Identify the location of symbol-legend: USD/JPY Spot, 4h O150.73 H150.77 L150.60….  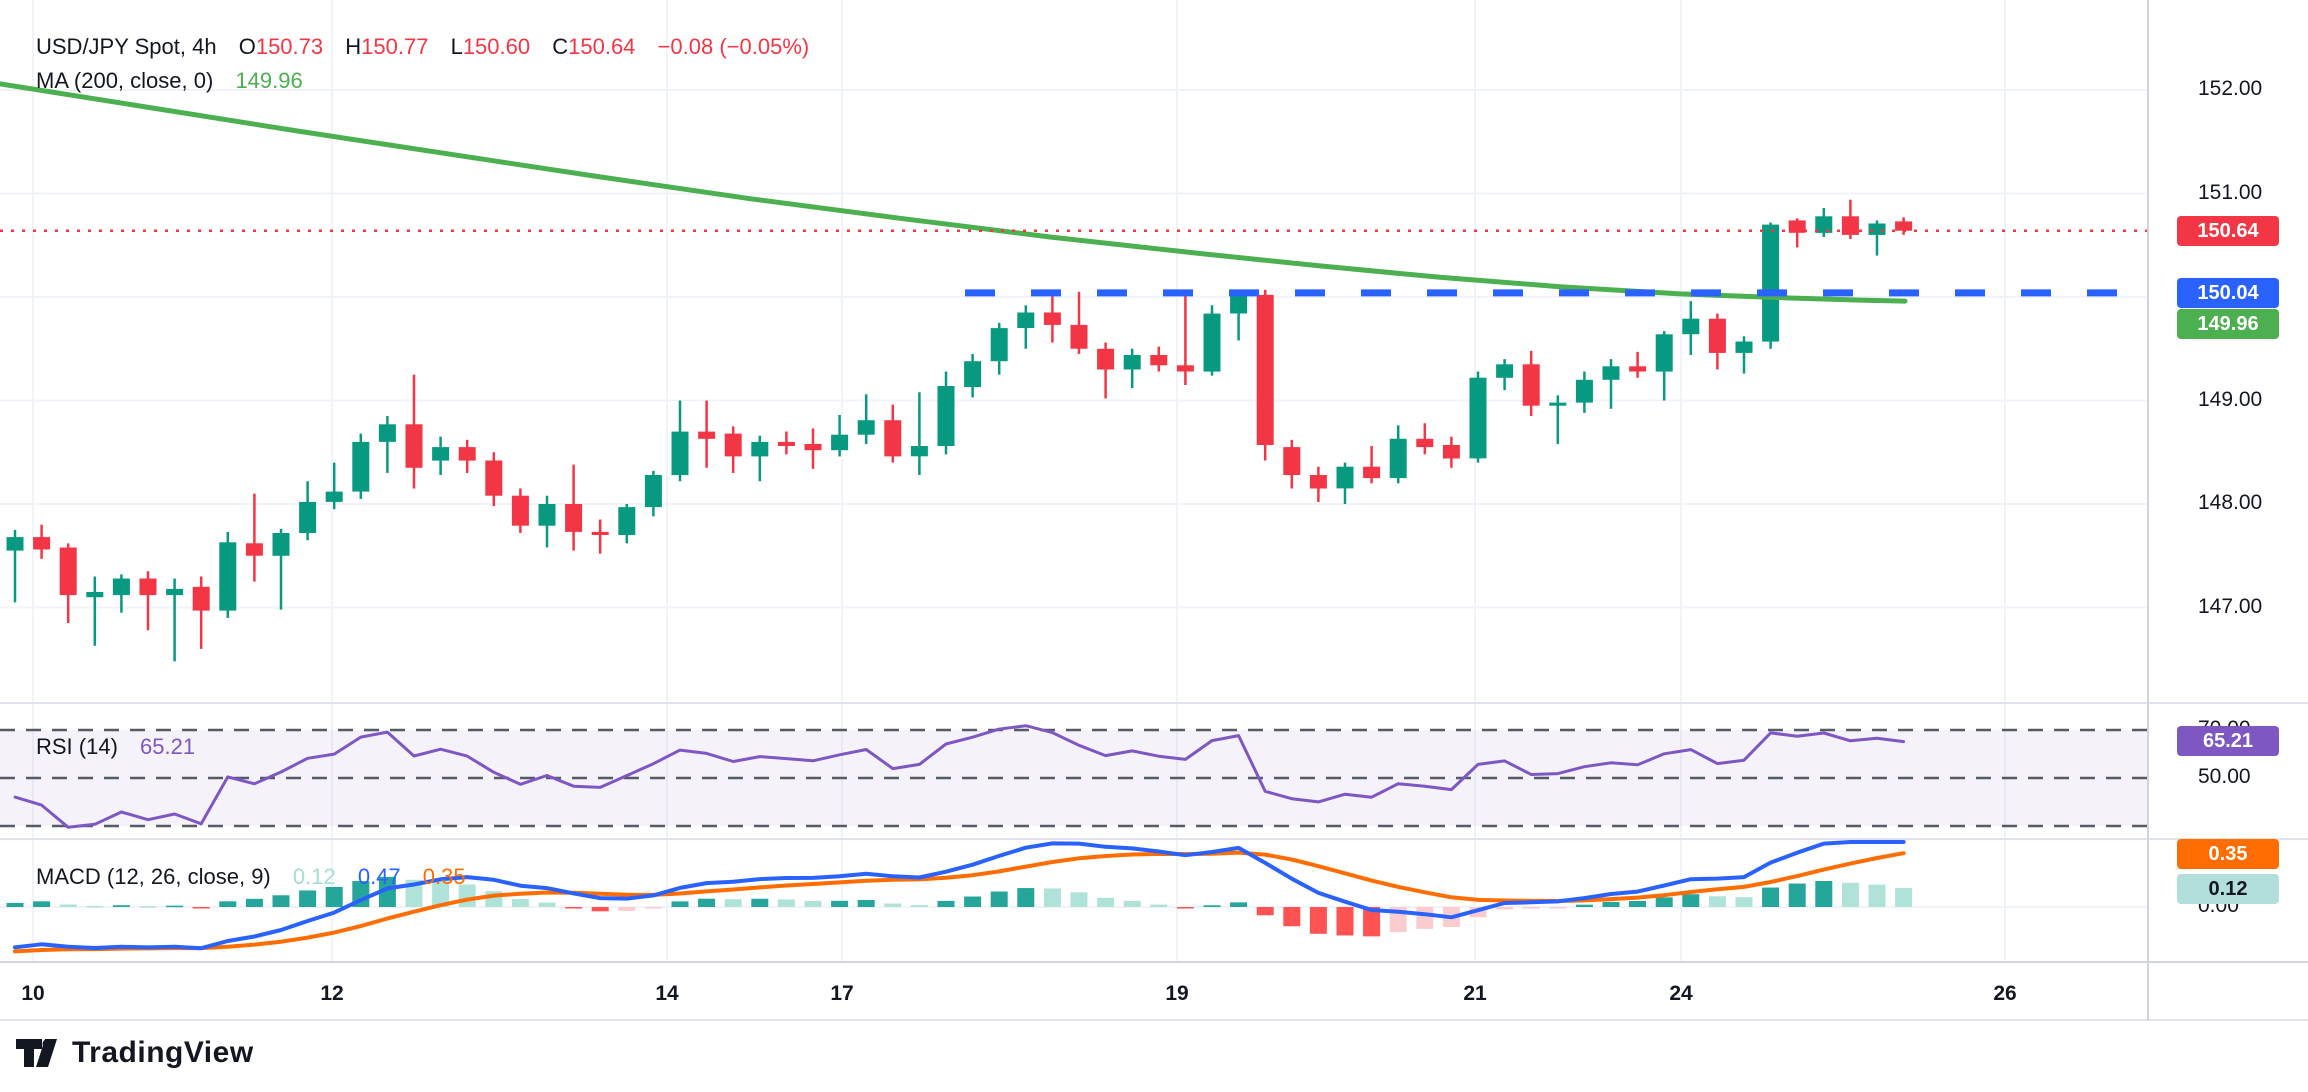
(422, 47).